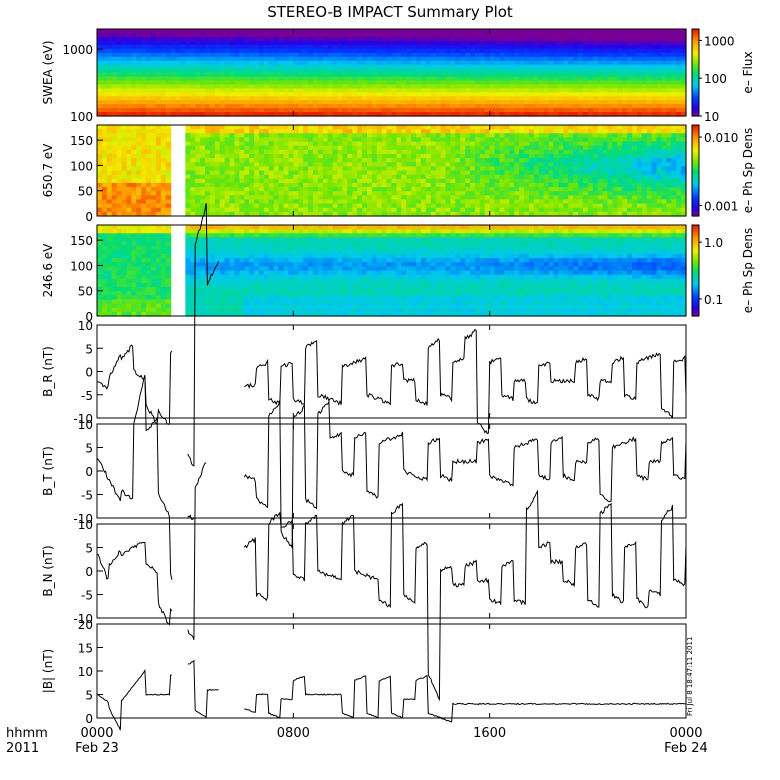 This screenshot has width=780, height=780. What do you see at coordinates (391, 72) in the screenshot?
I see `panel-frame` at bounding box center [391, 72].